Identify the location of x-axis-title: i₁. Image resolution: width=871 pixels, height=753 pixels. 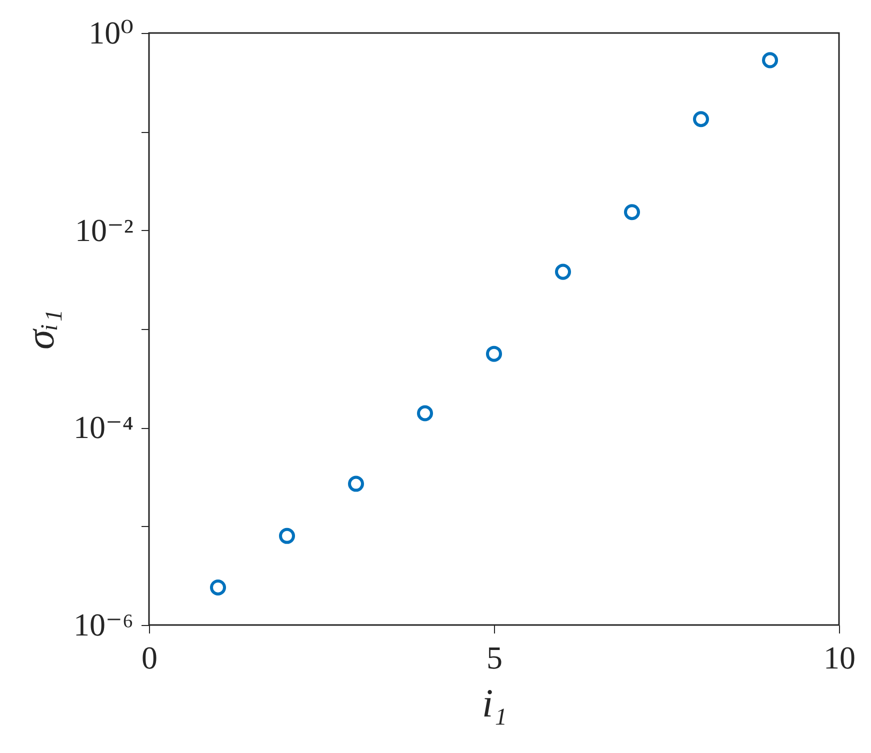
(495, 703).